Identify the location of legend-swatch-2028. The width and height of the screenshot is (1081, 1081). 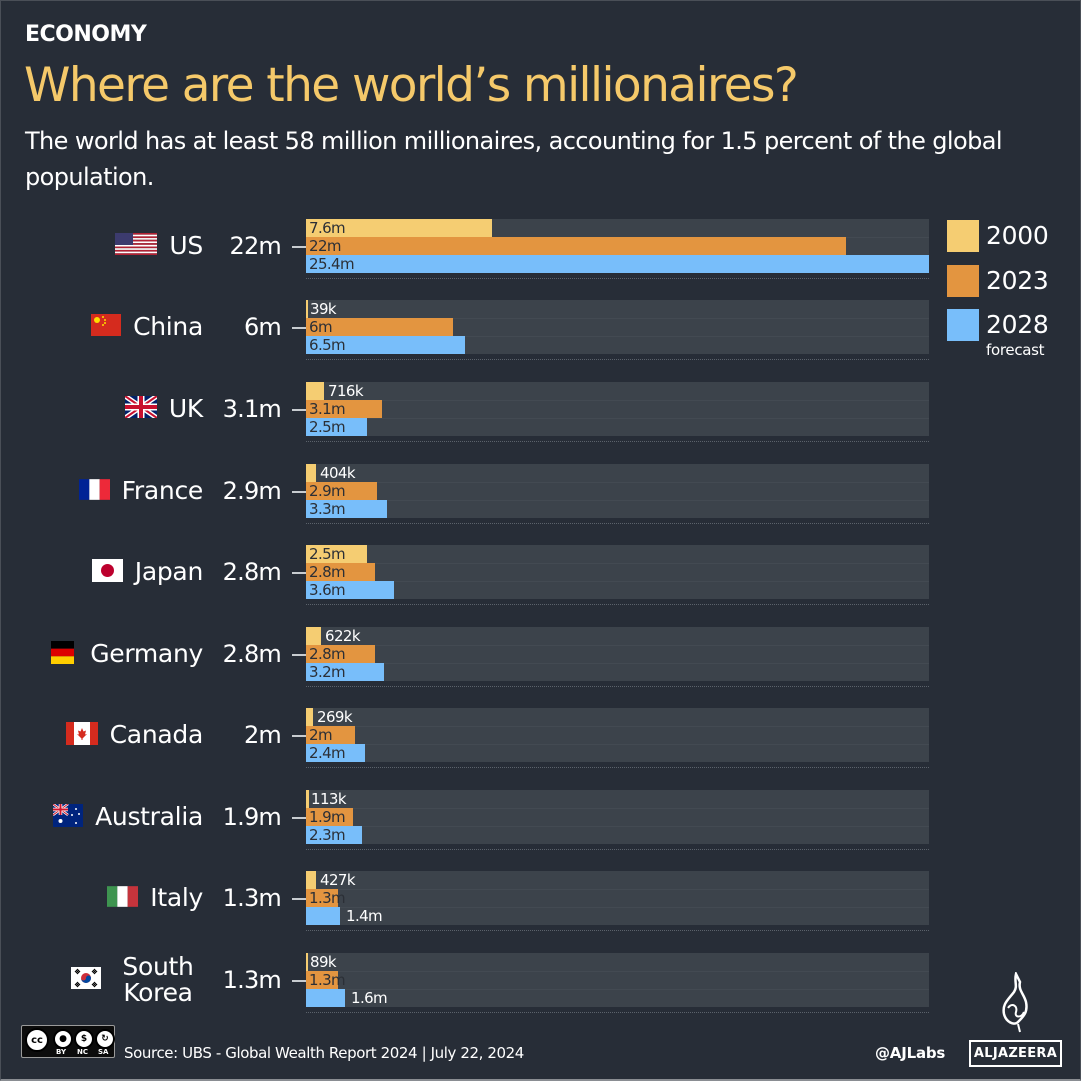
(963, 325).